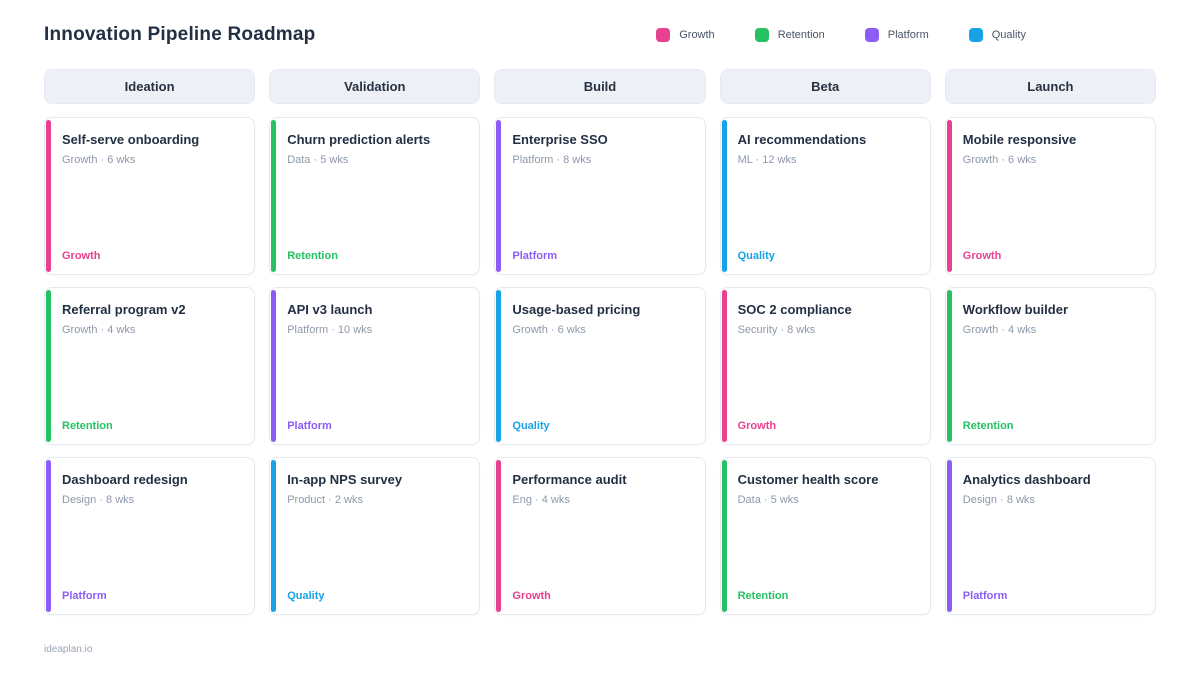 The width and height of the screenshot is (1200, 675). What do you see at coordinates (1026, 479) in the screenshot?
I see `card-title: Analytics dashboard` at bounding box center [1026, 479].